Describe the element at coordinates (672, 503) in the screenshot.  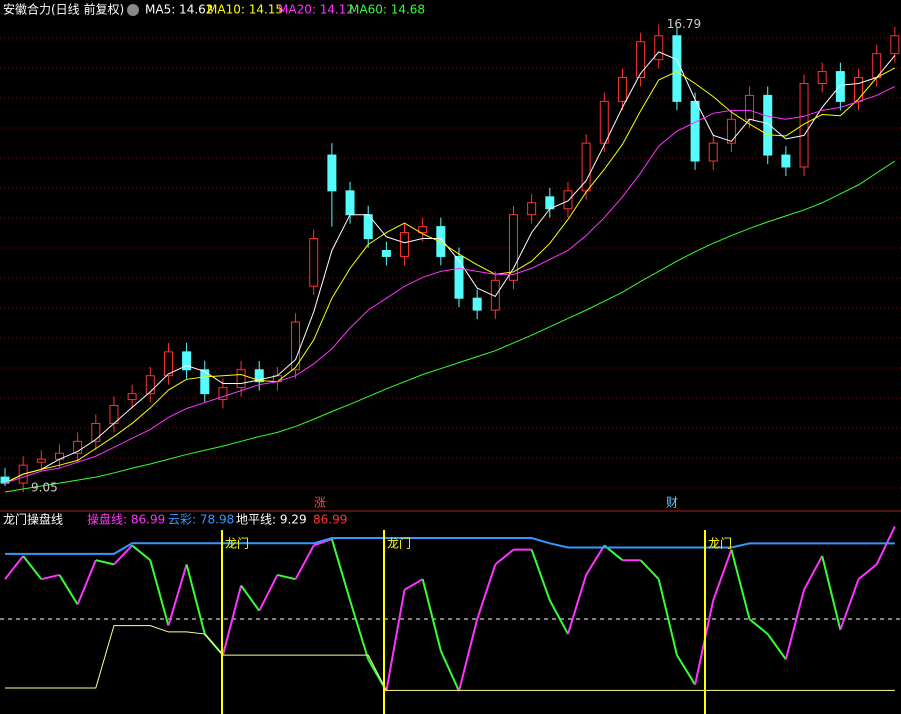
I see `event-marker: 财` at that location.